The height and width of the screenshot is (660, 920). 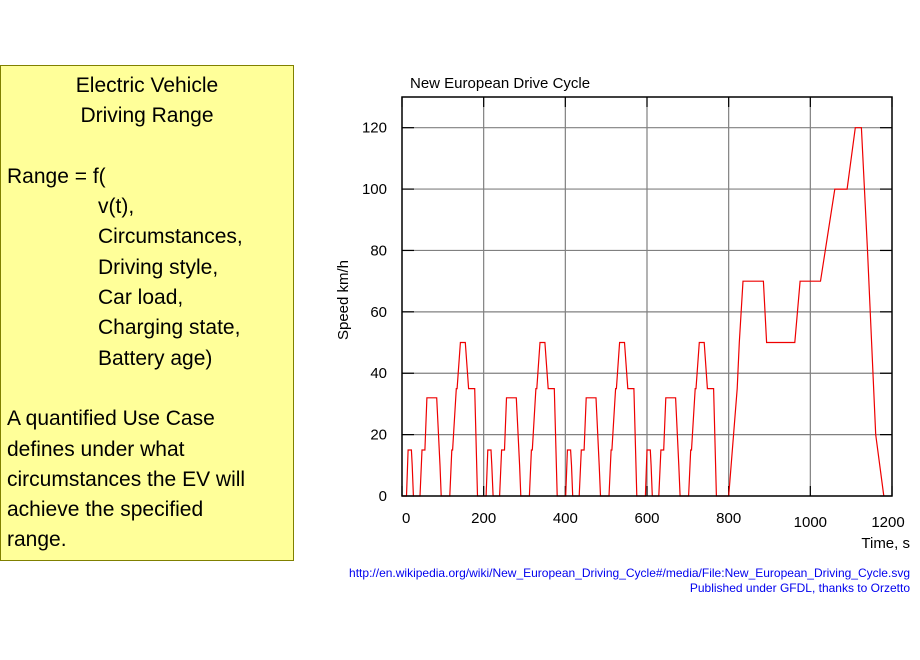 What do you see at coordinates (147, 101) in the screenshot?
I see `textbox-title: Electric Vehicle Driving Range` at bounding box center [147, 101].